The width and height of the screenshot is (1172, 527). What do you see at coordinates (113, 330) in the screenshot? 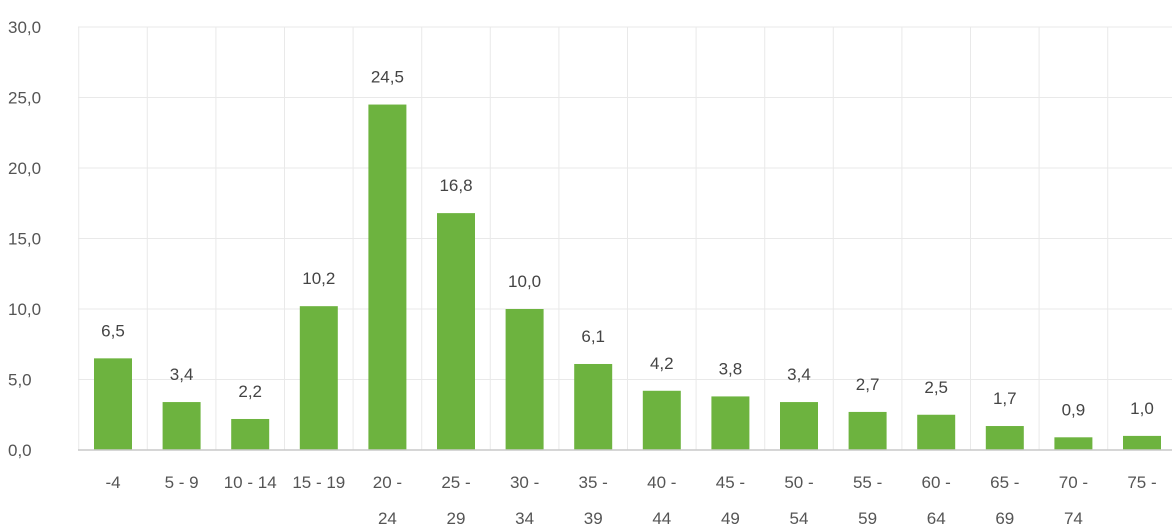
I see `data-label: 6,5` at bounding box center [113, 330].